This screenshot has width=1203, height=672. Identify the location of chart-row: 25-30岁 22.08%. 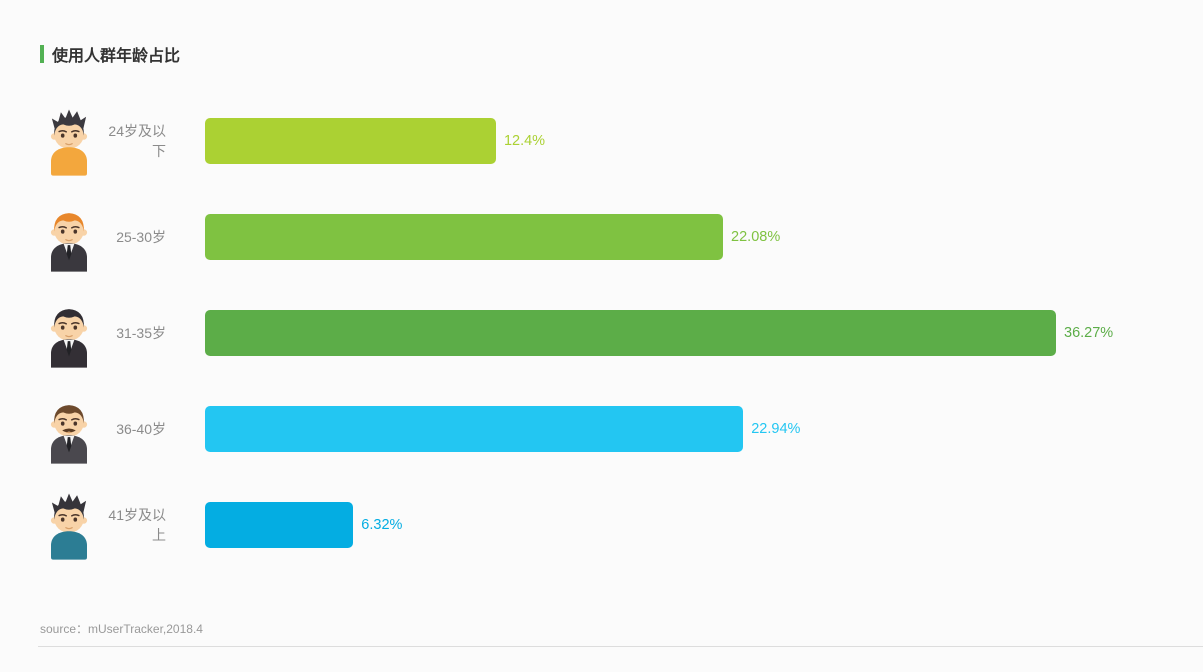
(601, 237).